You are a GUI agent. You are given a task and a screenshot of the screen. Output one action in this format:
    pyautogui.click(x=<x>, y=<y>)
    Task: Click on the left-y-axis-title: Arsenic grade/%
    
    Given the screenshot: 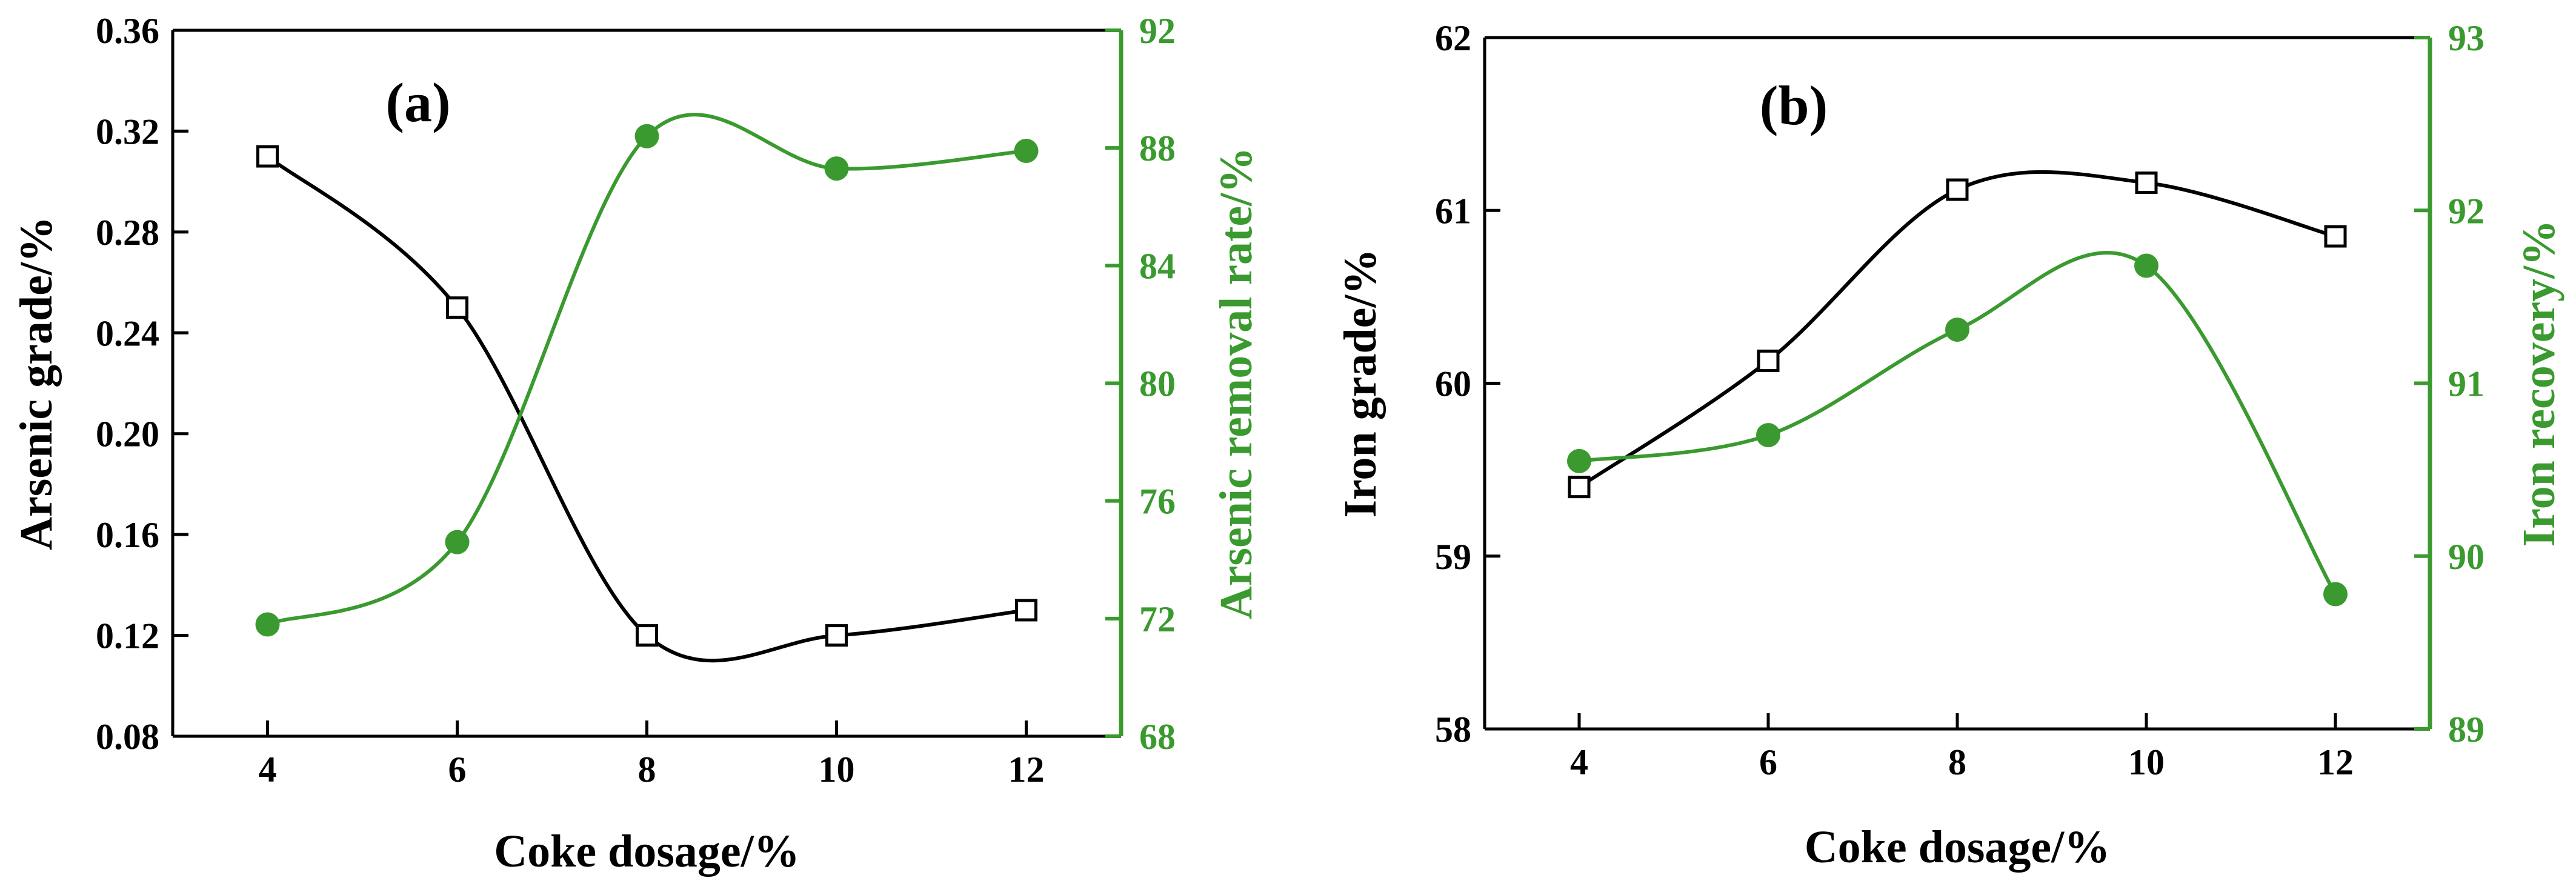 What is the action you would take?
    pyautogui.click(x=36, y=383)
    